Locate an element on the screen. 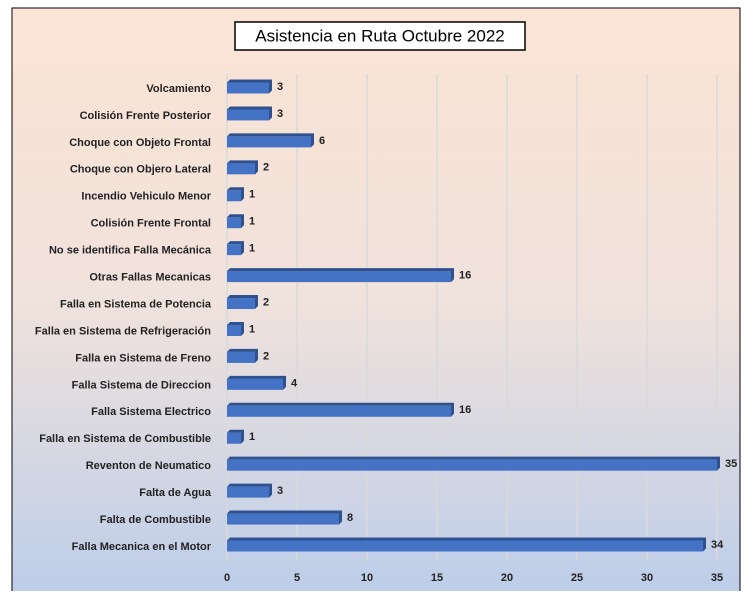 This screenshot has width=744, height=596. y-tick-label: Falla en Sistema de Potencia is located at coordinates (136, 304).